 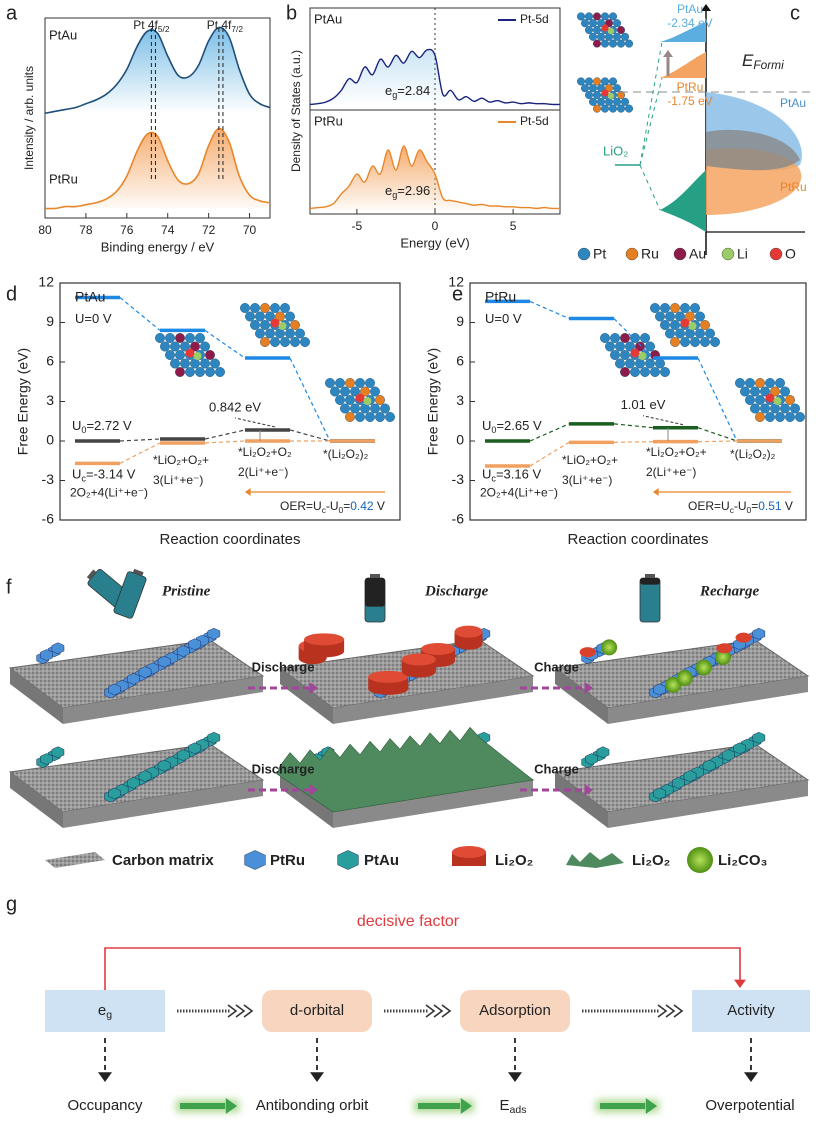 I want to click on legend-label: Pt-5d, so click(x=534, y=121).